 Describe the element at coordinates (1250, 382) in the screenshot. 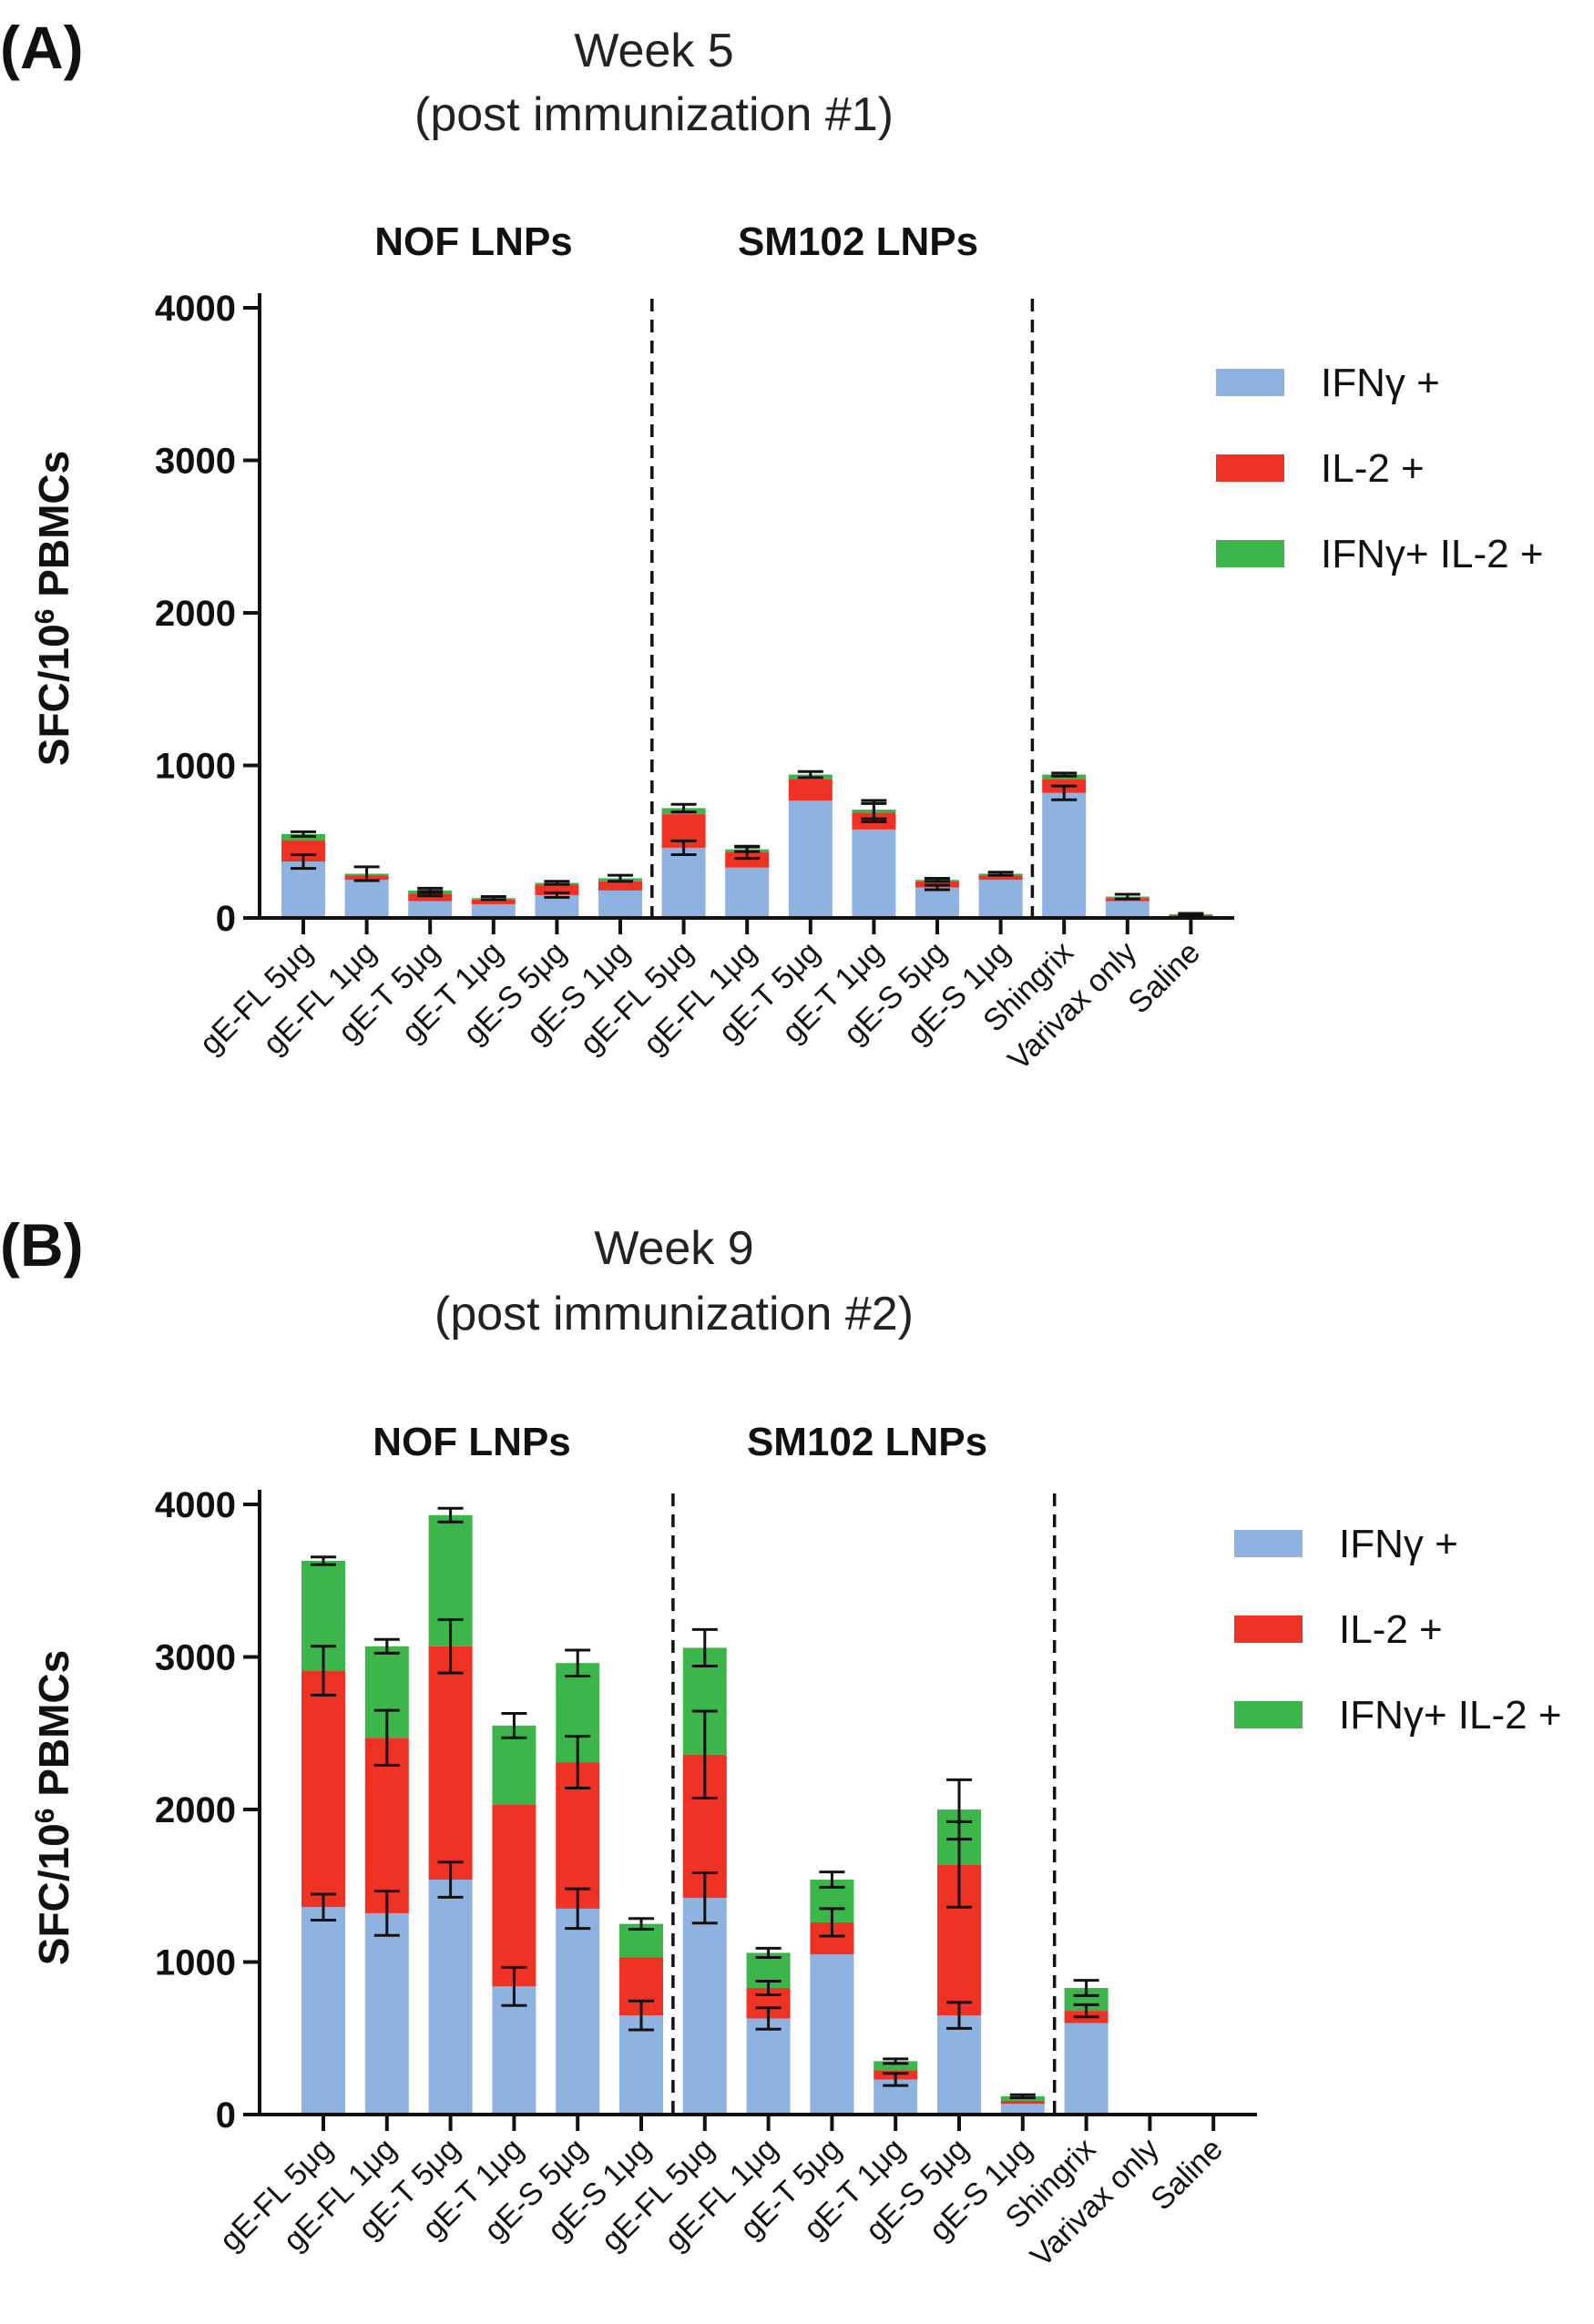

I see `panel-a-legend-swatch-ifng` at that location.